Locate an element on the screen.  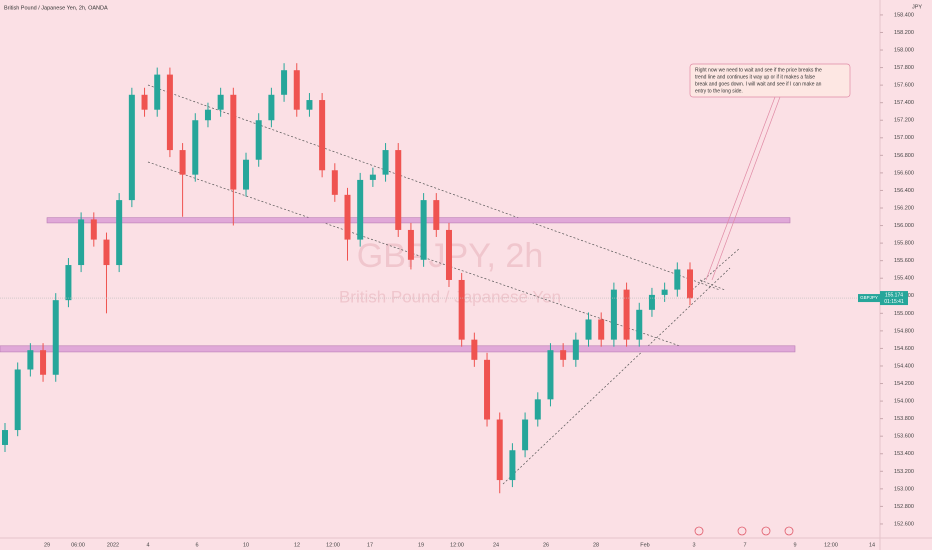
y-tick-label: 155.800 is located at coordinates (904, 244).